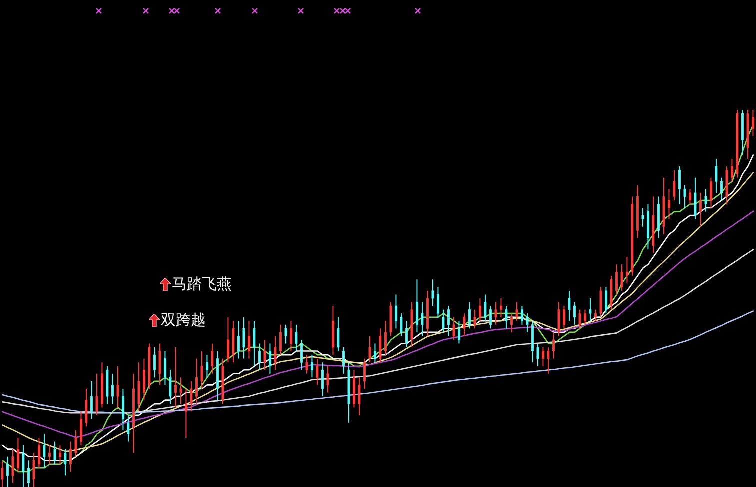 The image size is (756, 487). Describe the element at coordinates (202, 284) in the screenshot. I see `annotation: 马踏飞燕` at that location.